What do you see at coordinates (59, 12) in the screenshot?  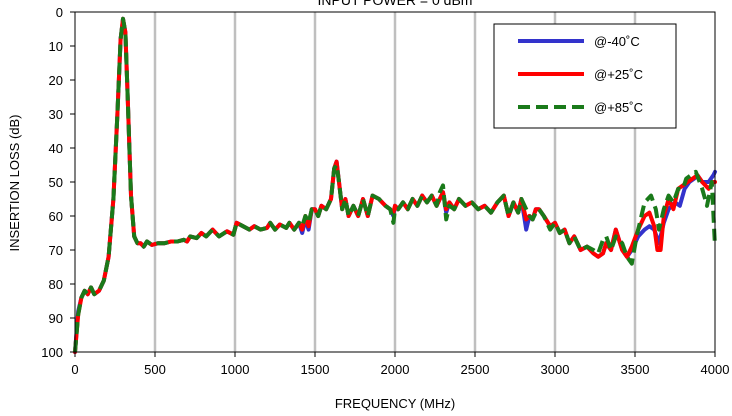 I see `y-tick-label: 0` at bounding box center [59, 12].